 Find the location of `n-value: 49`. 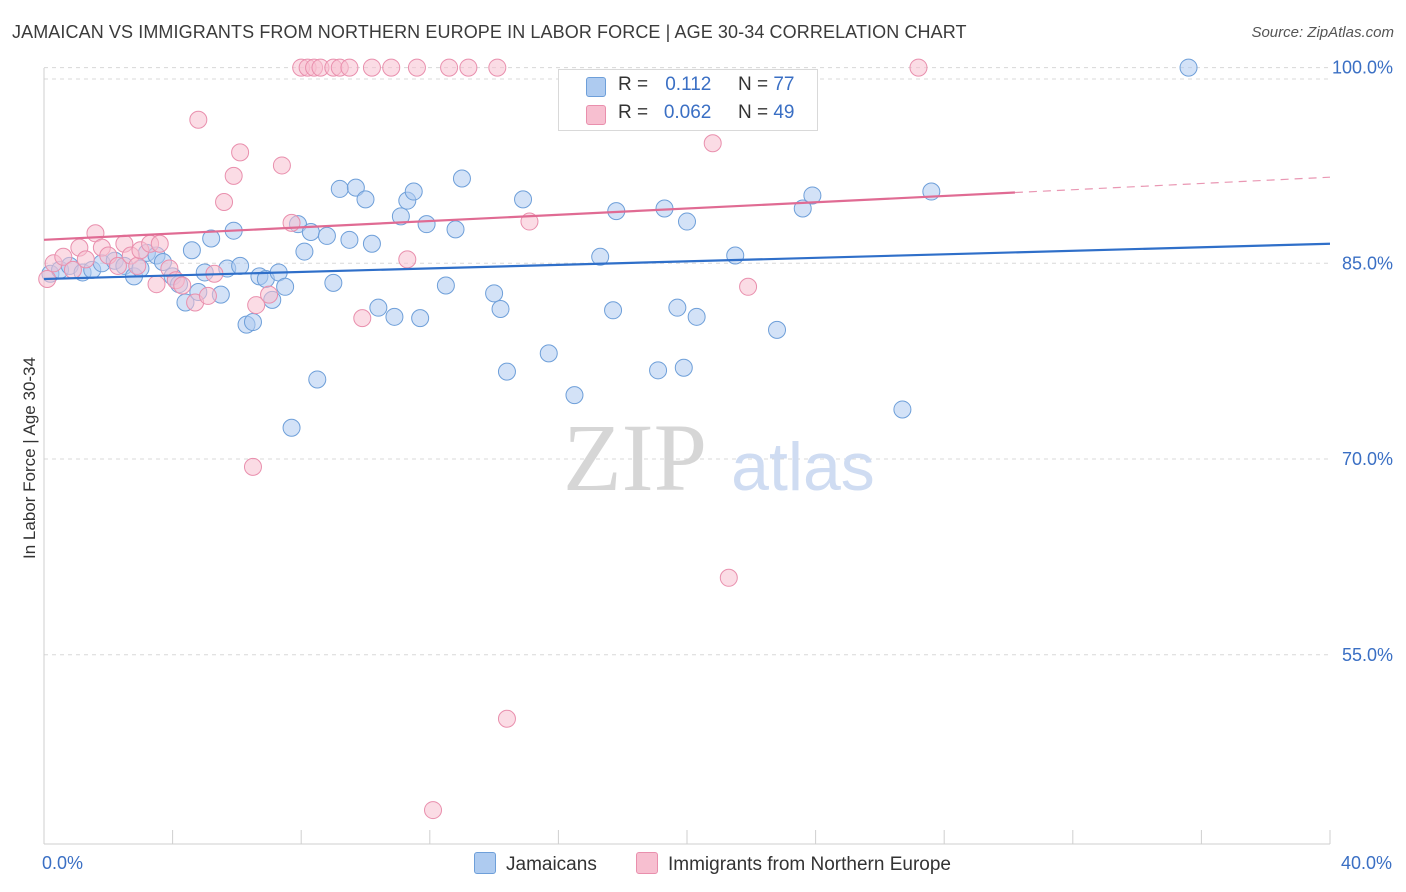

n-value: 49 is located at coordinates (784, 112).